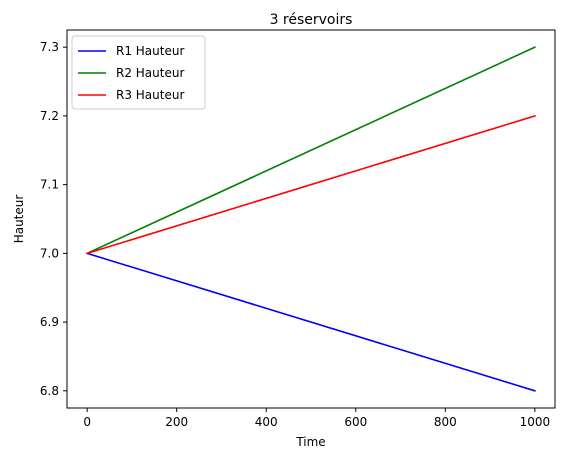  Describe the element at coordinates (266, 422) in the screenshot. I see `x-tick-label: 400` at that location.